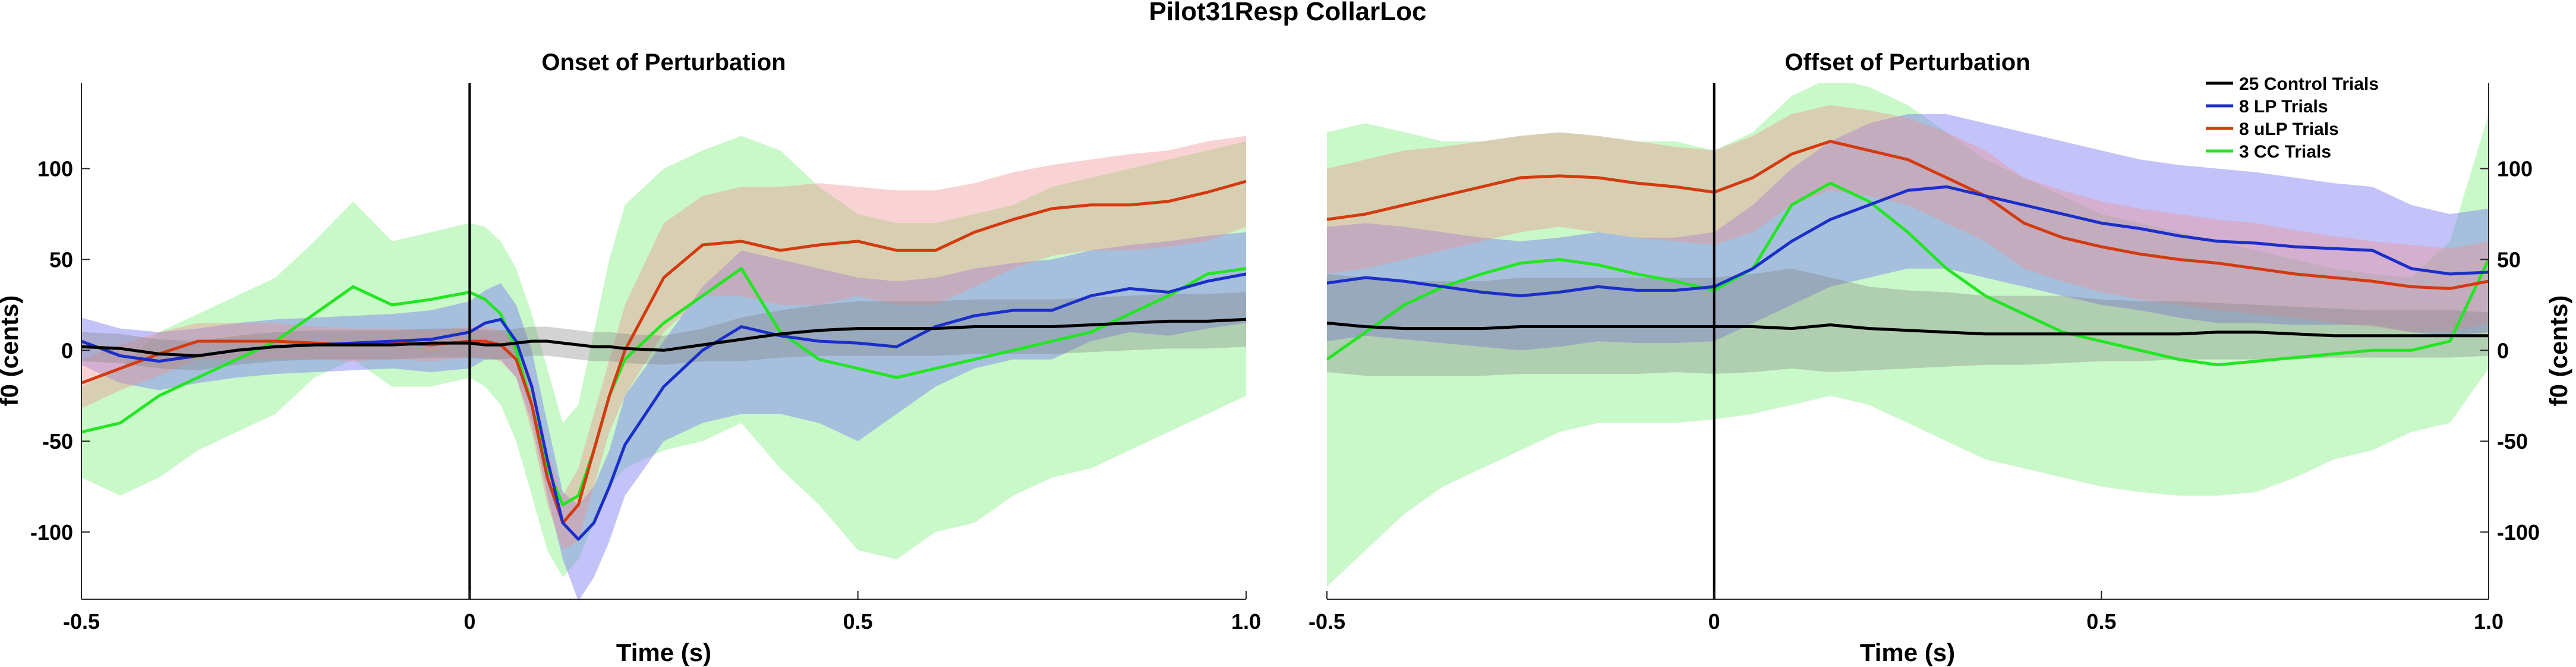 The width and height of the screenshot is (2576, 667). I want to click on offset-y-tick-label: 50, so click(2509, 259).